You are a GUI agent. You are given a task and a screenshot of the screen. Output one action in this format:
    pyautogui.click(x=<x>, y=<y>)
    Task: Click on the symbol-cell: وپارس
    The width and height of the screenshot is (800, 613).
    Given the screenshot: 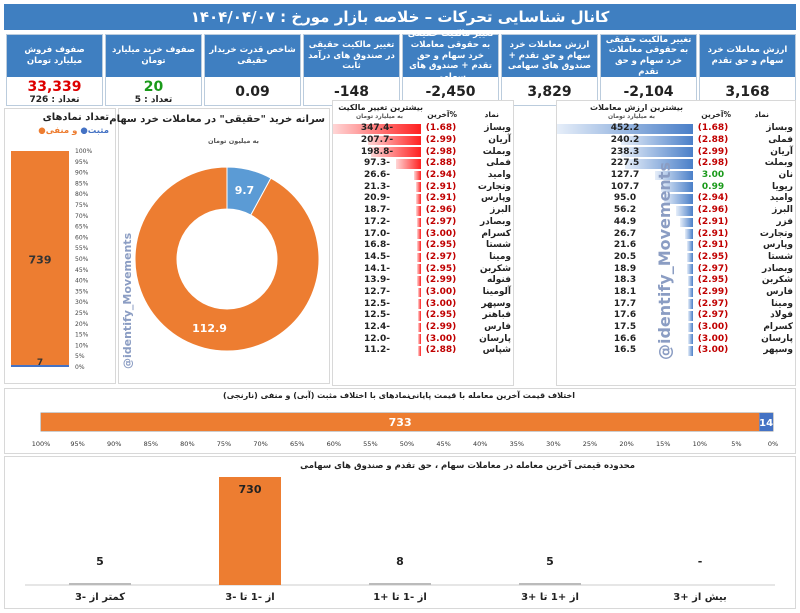 What is the action you would take?
    pyautogui.click(x=778, y=245)
    